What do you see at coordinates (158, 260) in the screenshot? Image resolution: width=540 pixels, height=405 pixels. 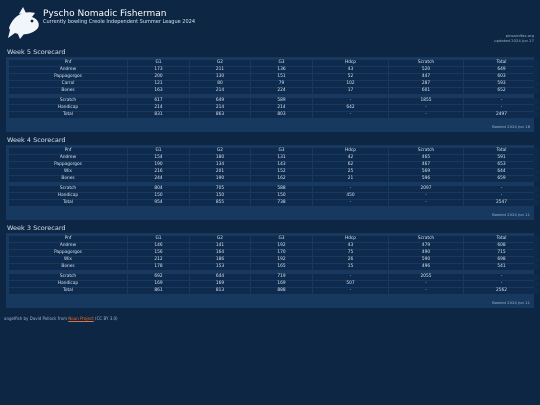 I see `cell: 212` at bounding box center [158, 260].